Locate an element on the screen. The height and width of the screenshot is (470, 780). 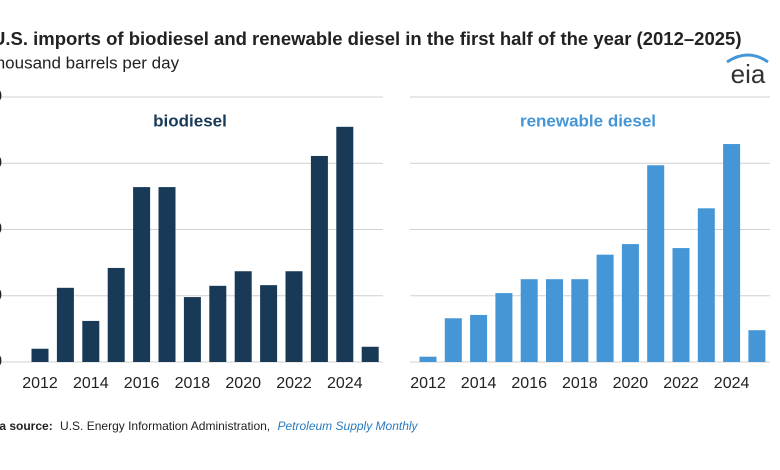
y-tick-label: 0 is located at coordinates (1, 361).